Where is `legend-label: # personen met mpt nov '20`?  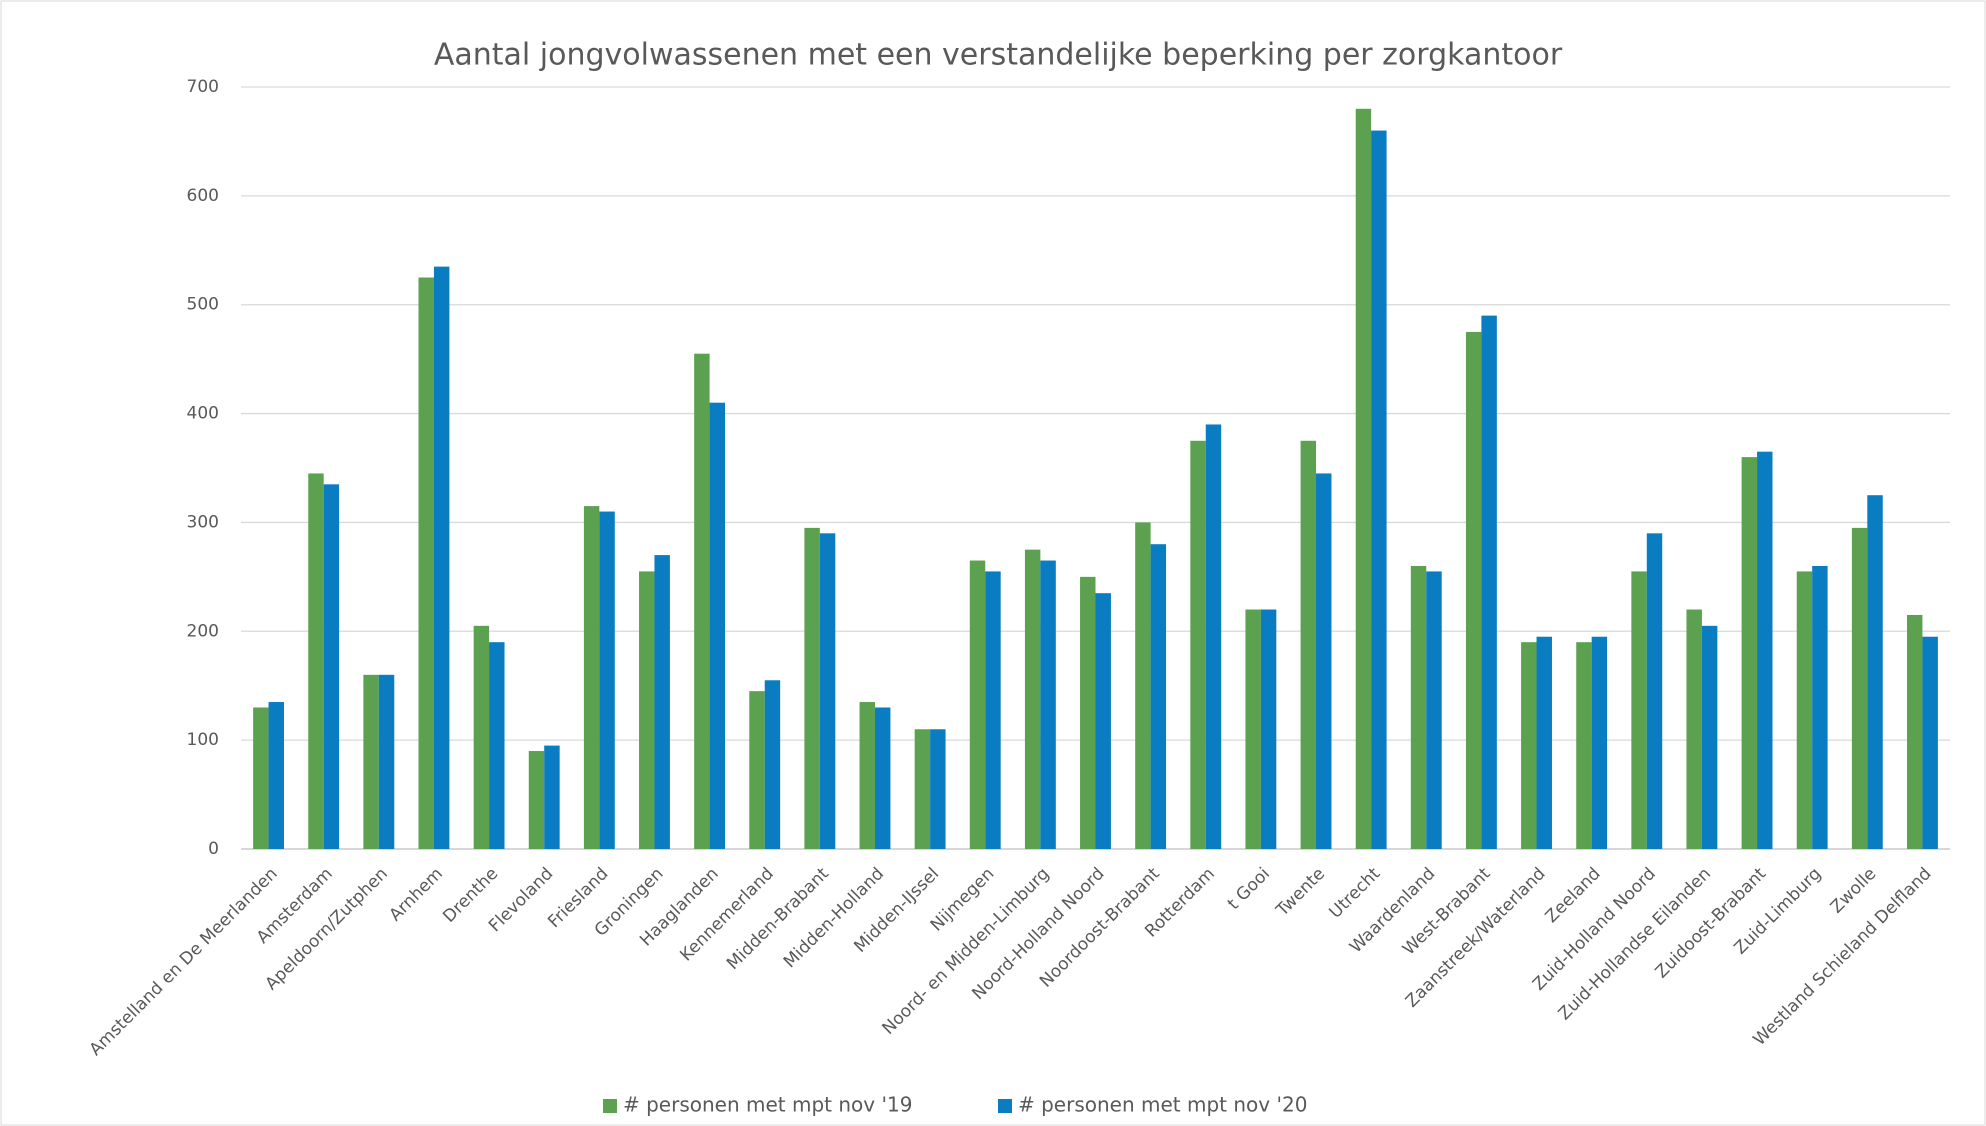
legend-label: # personen met mpt nov '20 is located at coordinates (1162, 1105).